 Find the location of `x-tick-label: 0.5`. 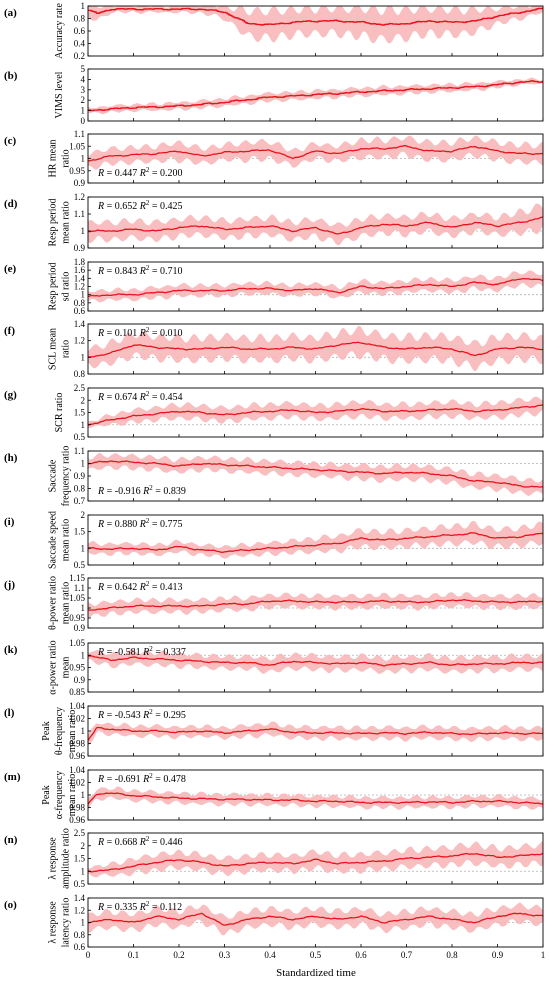

x-tick-label: 0.5 is located at coordinates (316, 955).